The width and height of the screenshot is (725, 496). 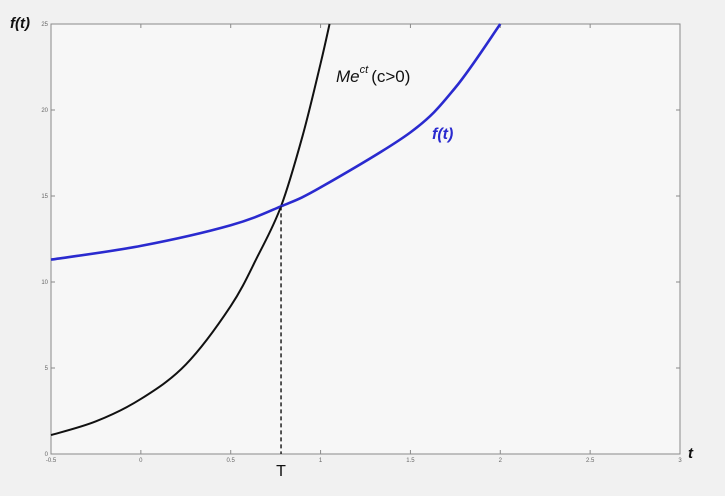 What do you see at coordinates (20, 23) in the screenshot?
I see `y-axis-label: f(t)` at bounding box center [20, 23].